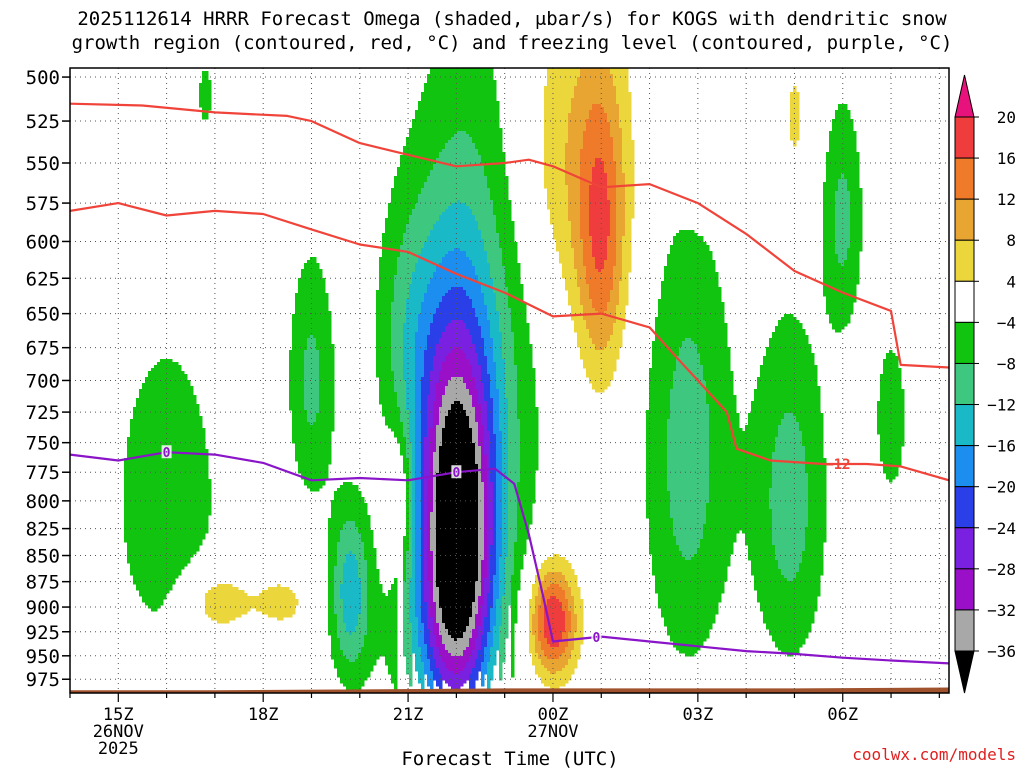  I want to click on colorbar-band, so click(964, 425).